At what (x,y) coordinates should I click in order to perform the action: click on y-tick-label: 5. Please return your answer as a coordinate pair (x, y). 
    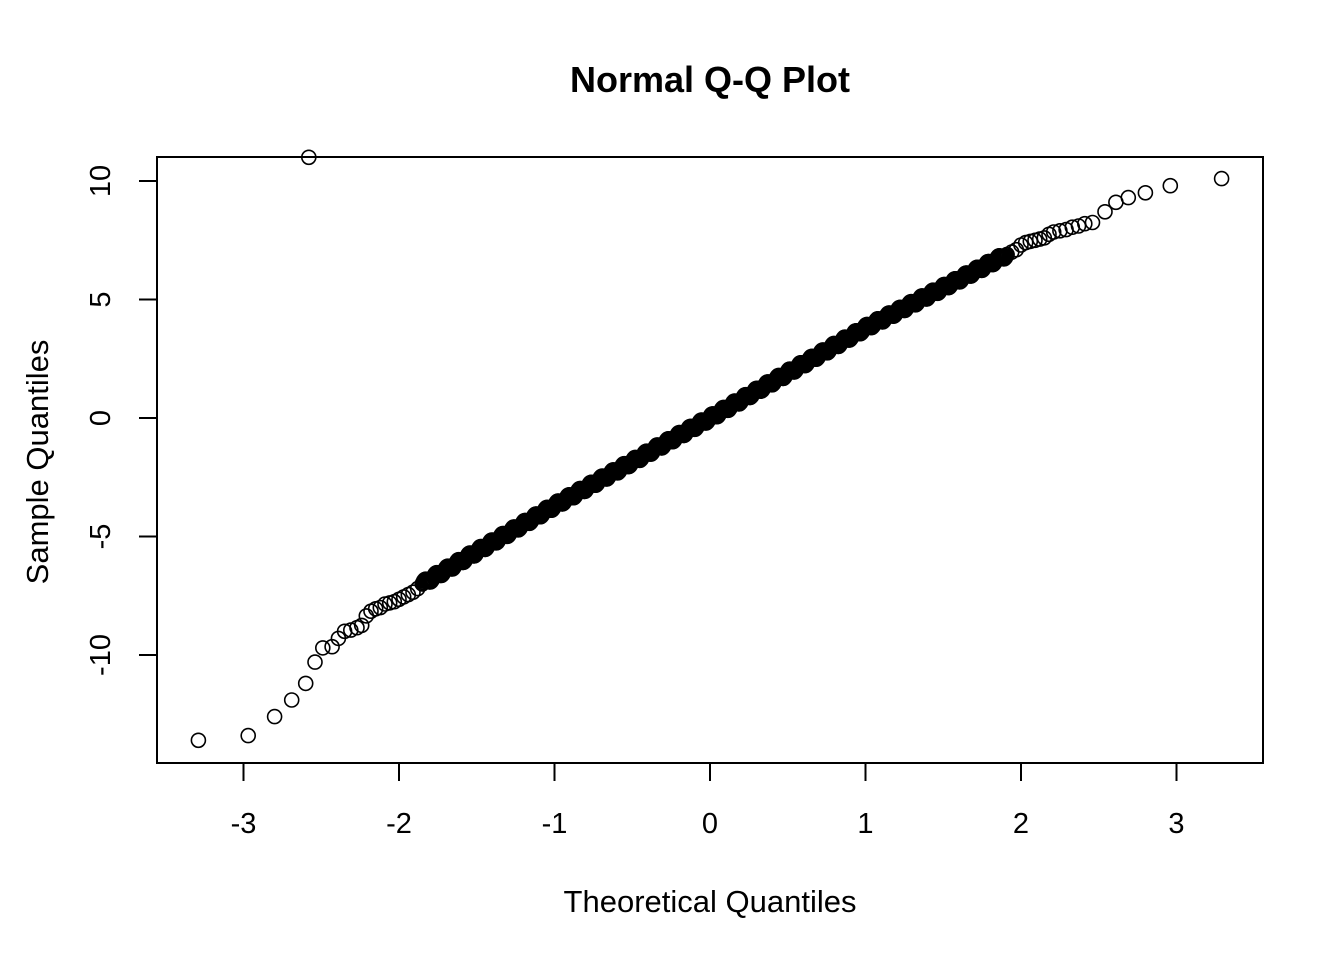
    Looking at the image, I should click on (101, 299).